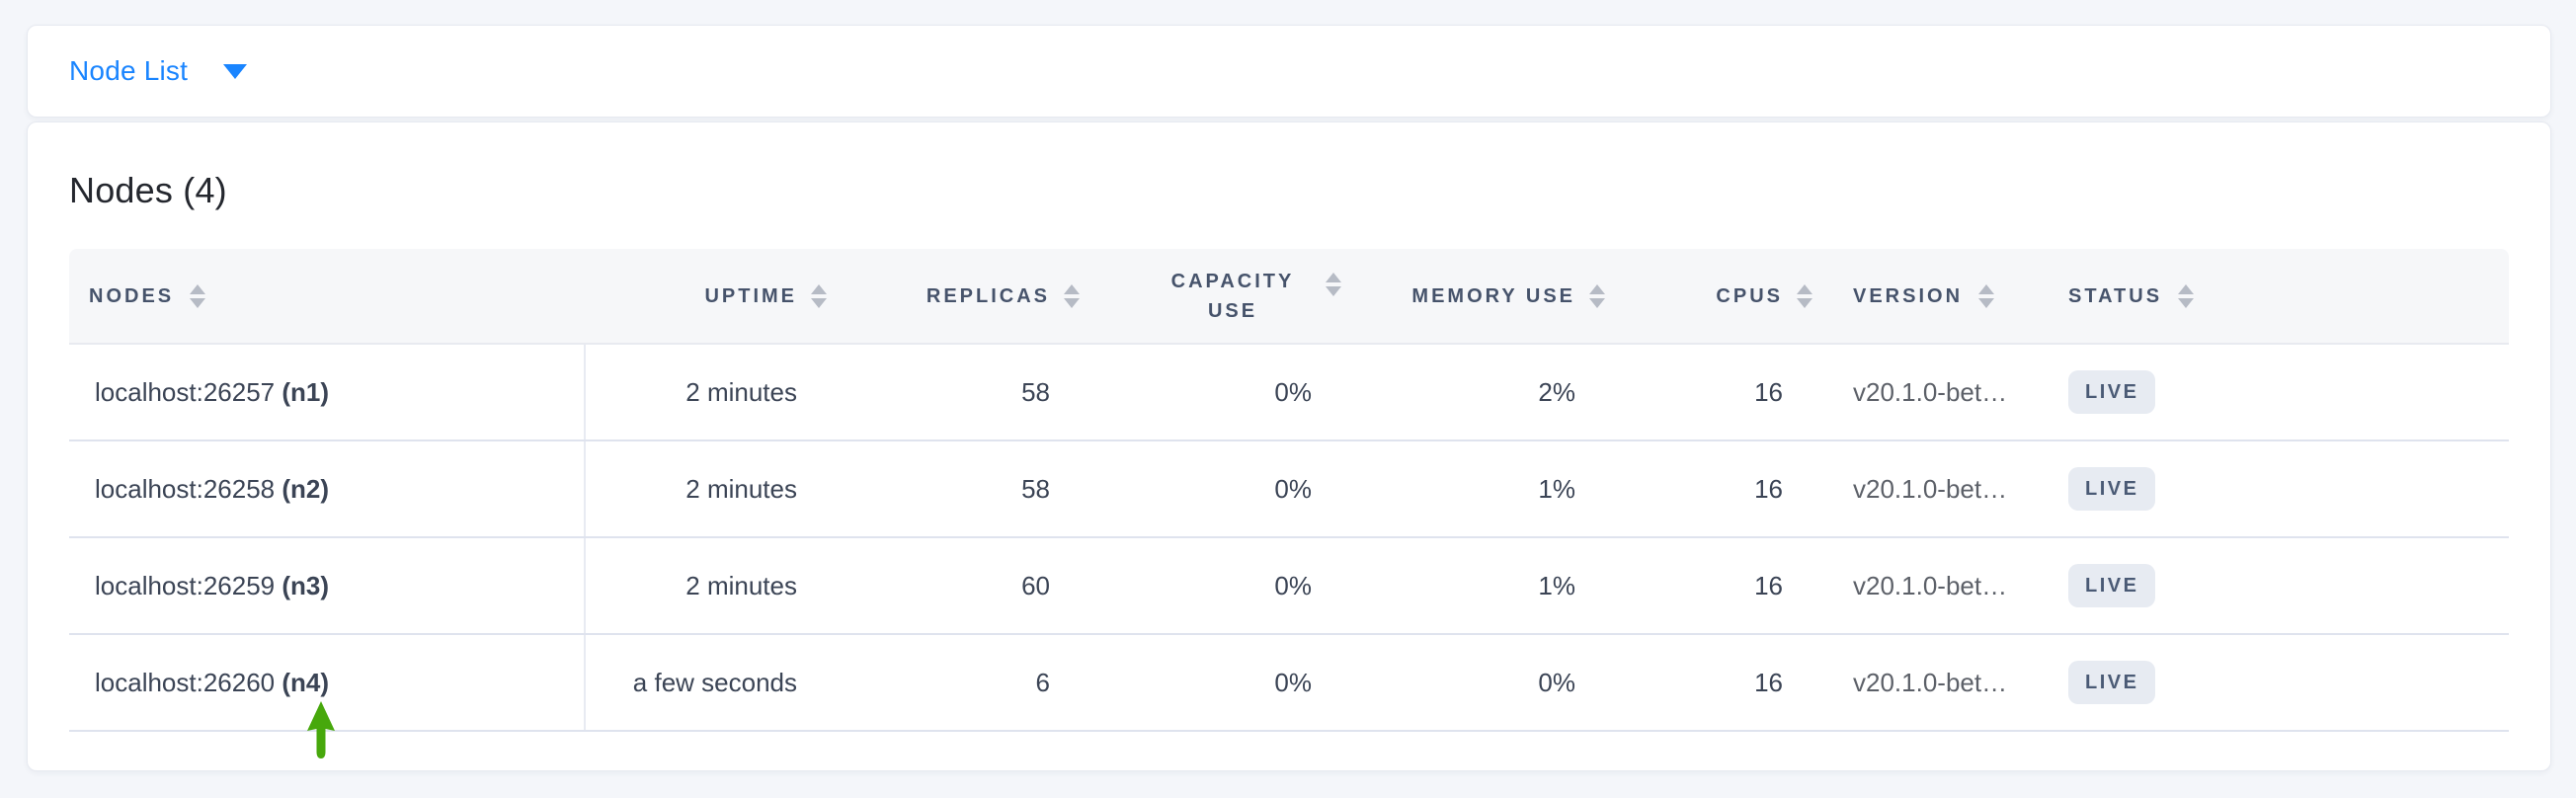 The height and width of the screenshot is (798, 2576). What do you see at coordinates (1493, 295) in the screenshot?
I see `column-header-label: MEMORY USE` at bounding box center [1493, 295].